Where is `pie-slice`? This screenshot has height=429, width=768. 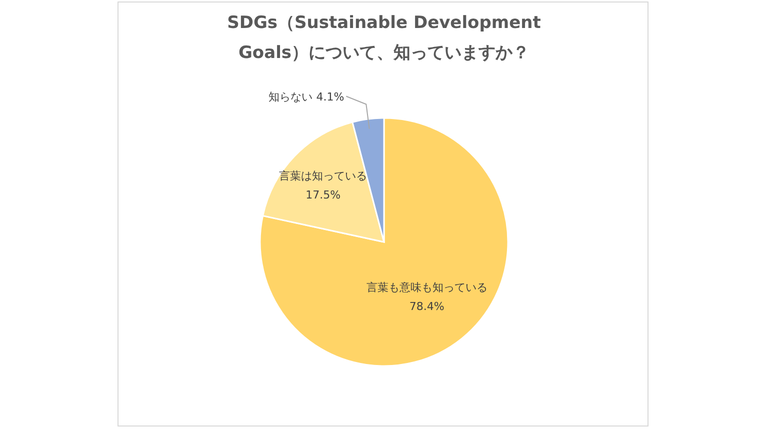 pie-slice is located at coordinates (323, 182).